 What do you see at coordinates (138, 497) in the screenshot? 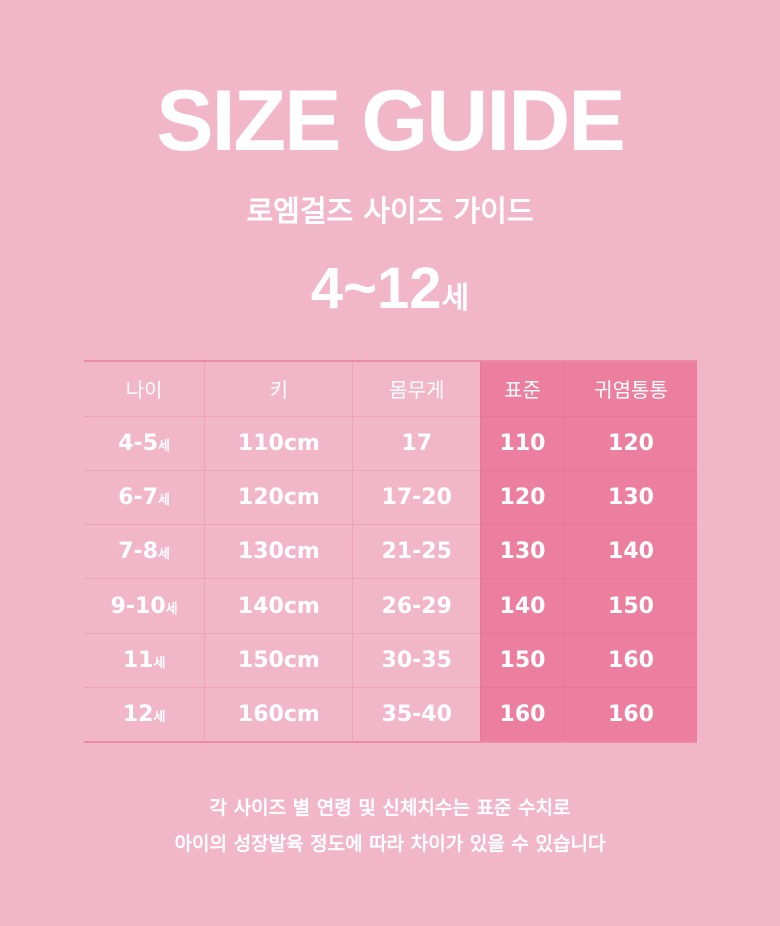
I see `age-value: 6-7` at bounding box center [138, 497].